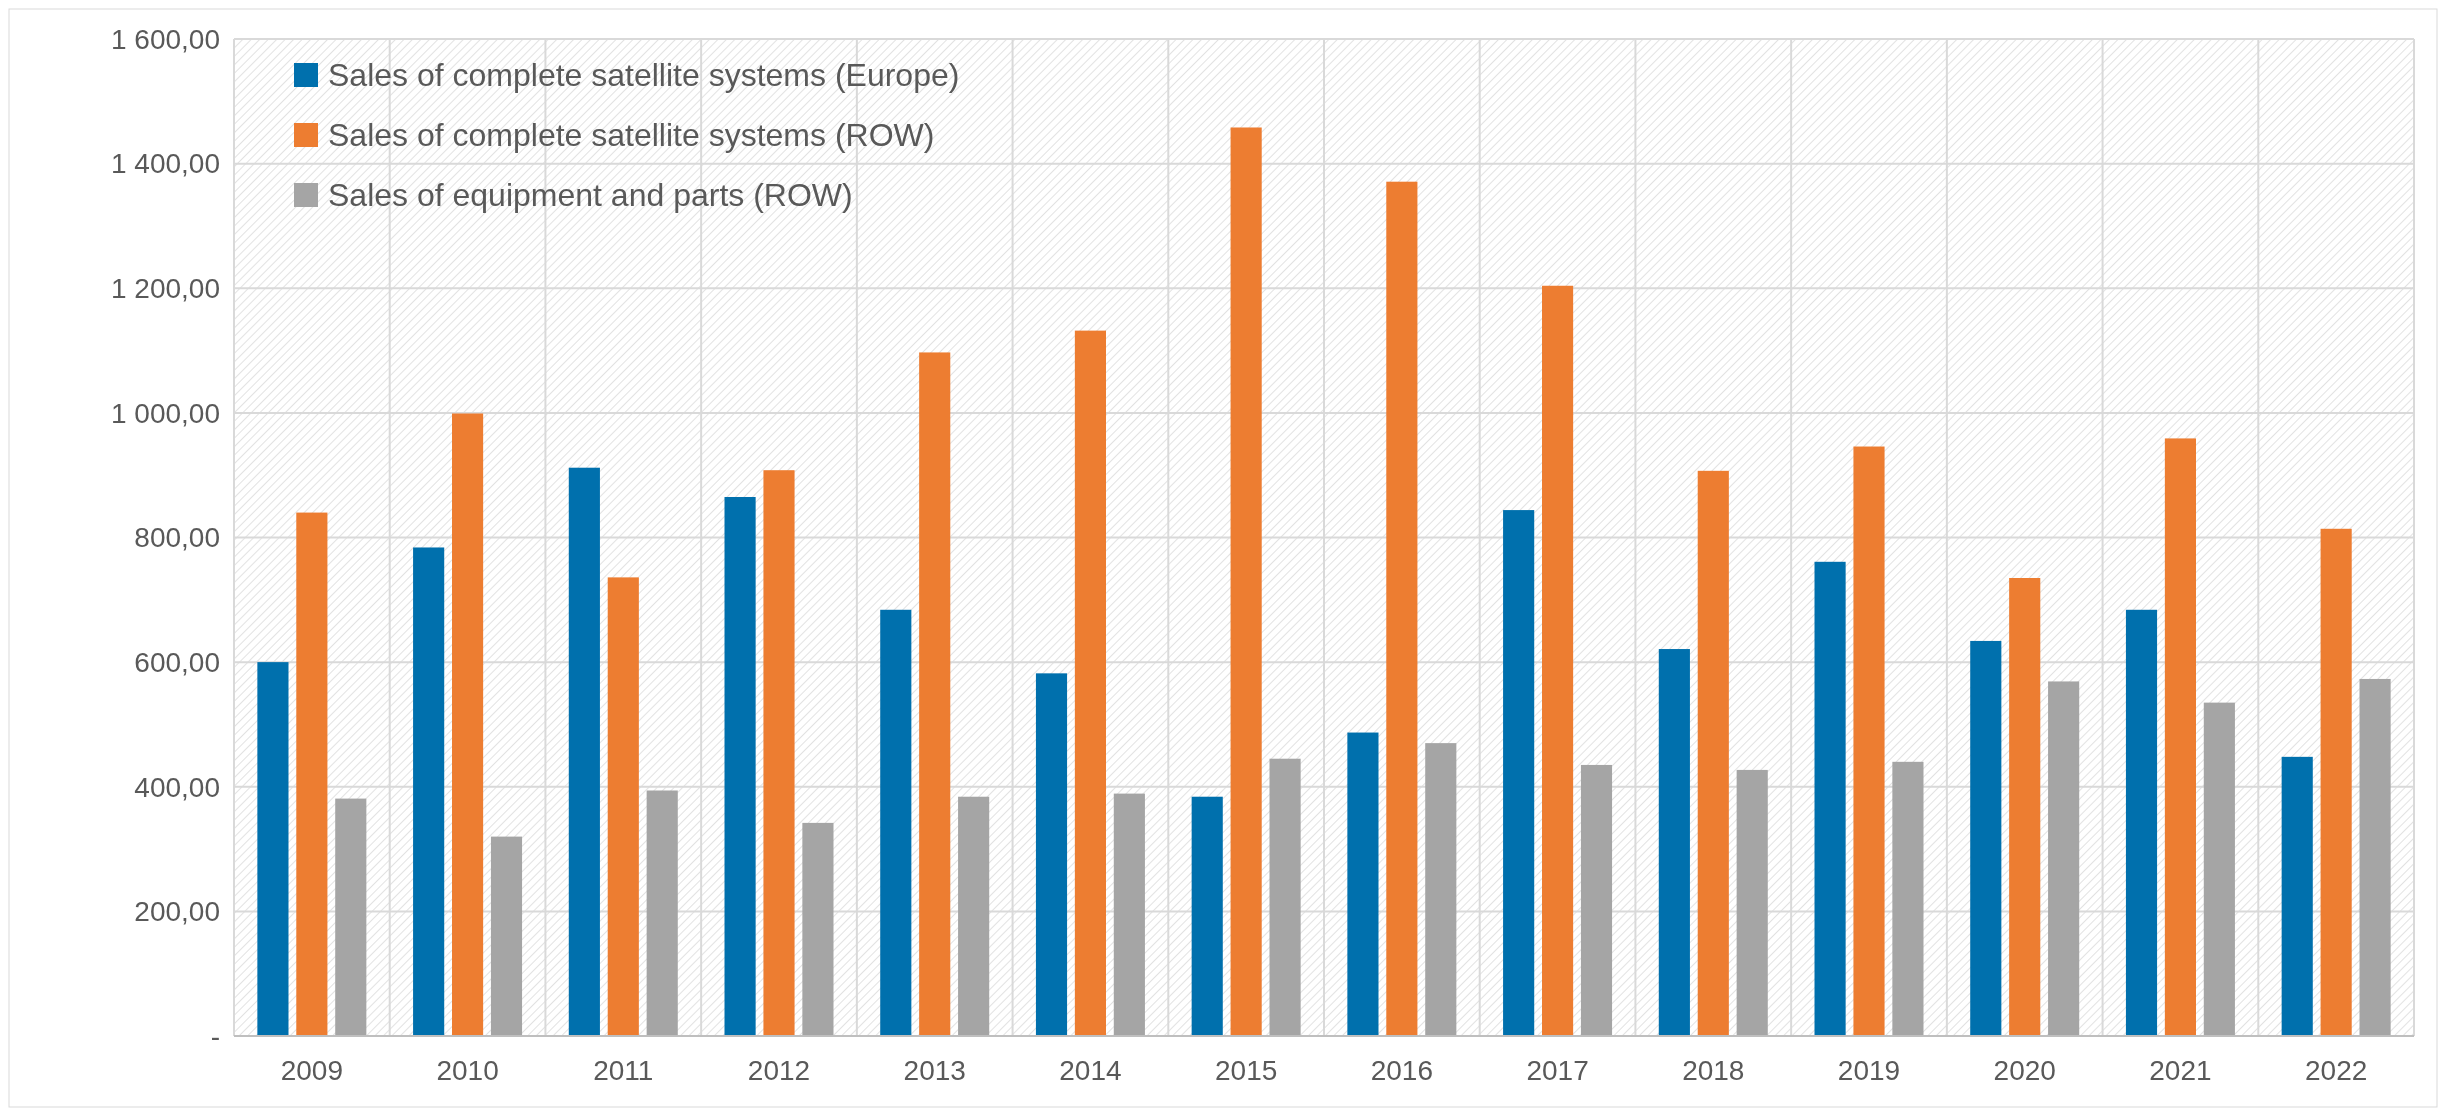 The height and width of the screenshot is (1115, 2450). Describe the element at coordinates (934, 1070) in the screenshot. I see `x-tick-label: 2013` at that location.